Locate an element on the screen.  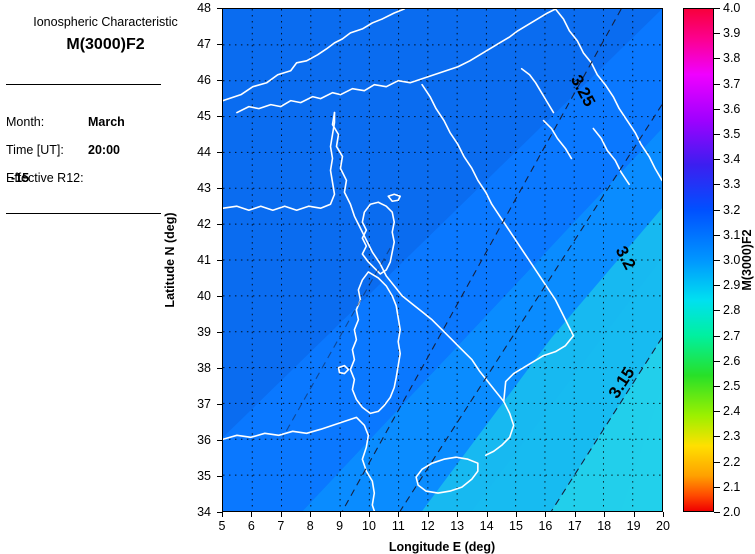
y-tick-label: 46 is located at coordinates (204, 80).